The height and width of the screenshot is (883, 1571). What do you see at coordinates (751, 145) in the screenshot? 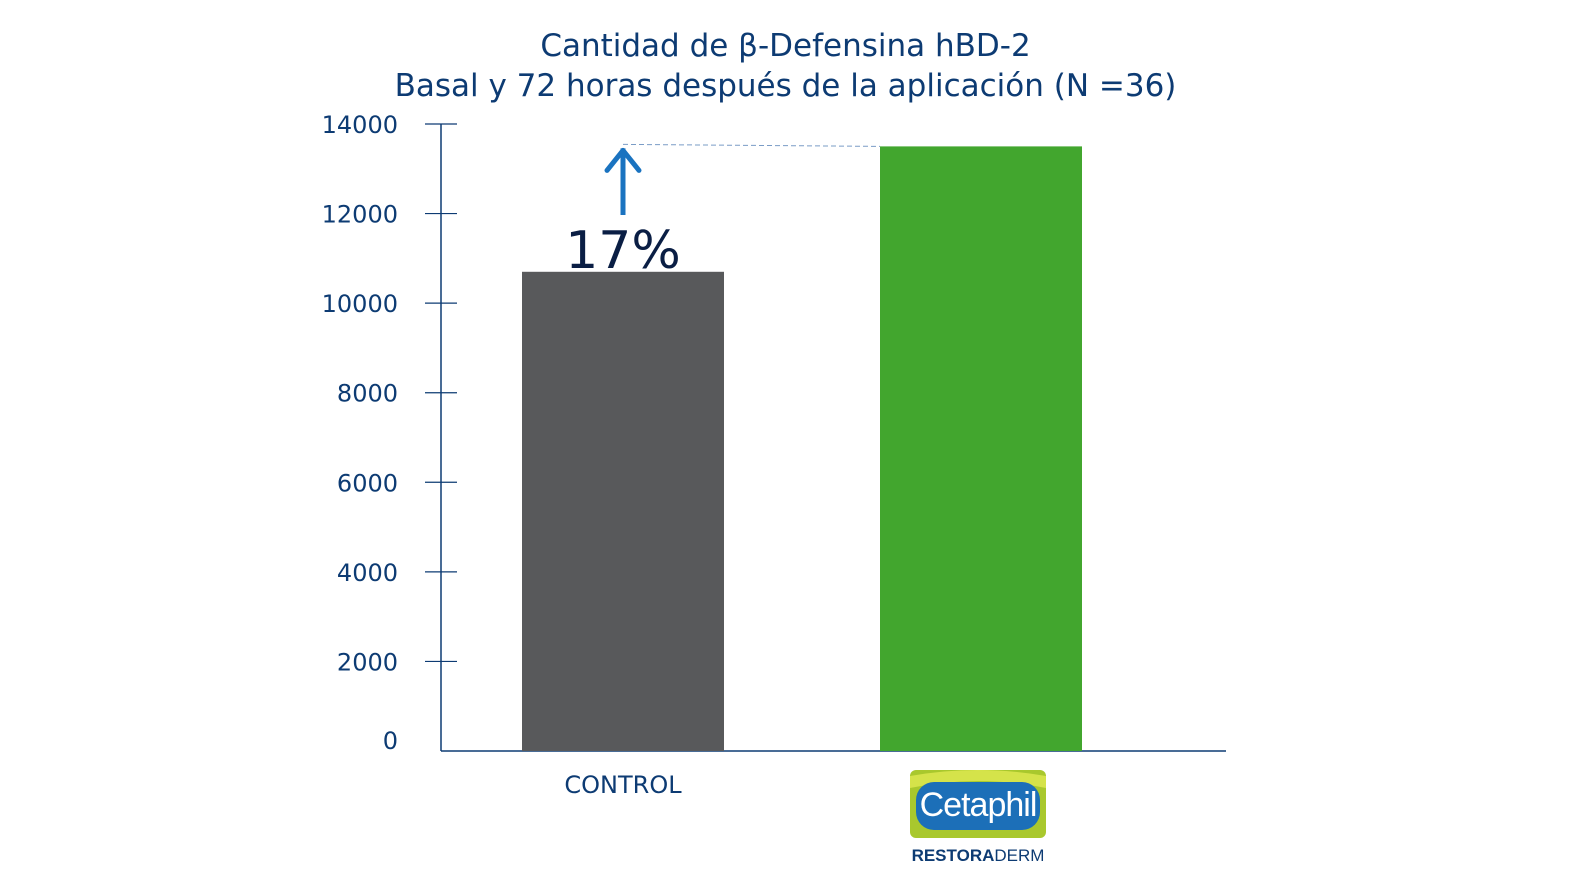
I see `comparison-dashed-line` at bounding box center [751, 145].